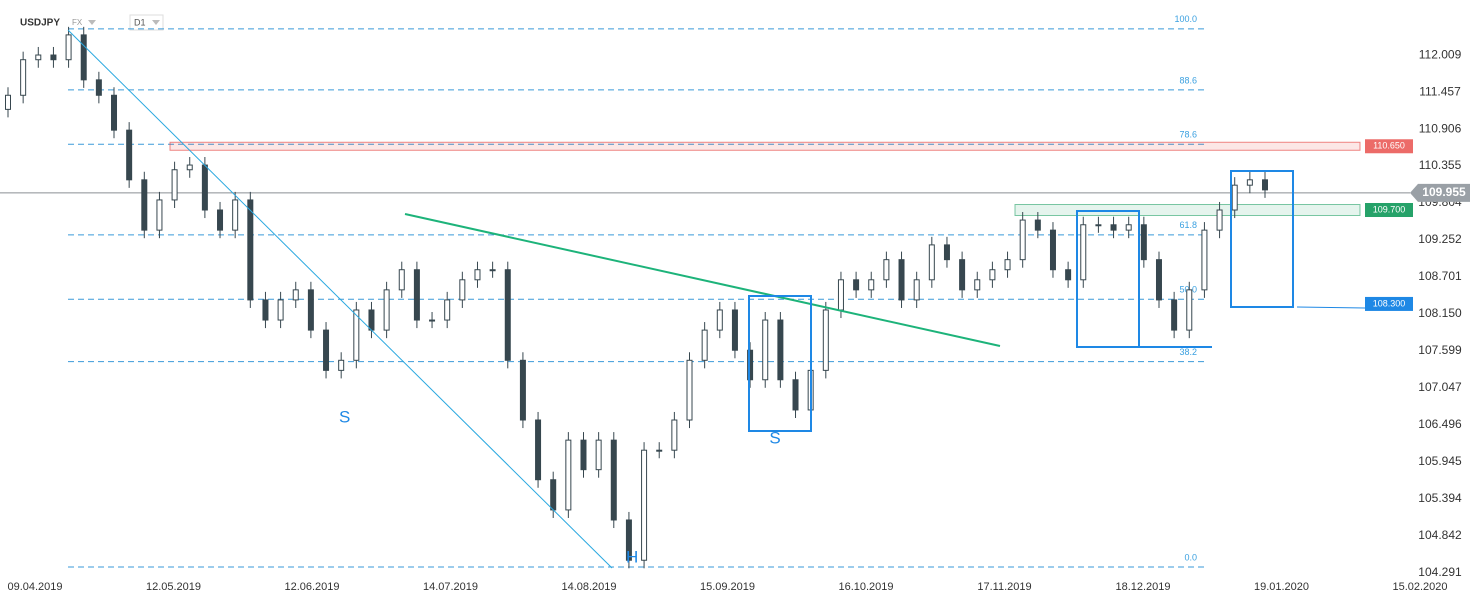 The image size is (1482, 604). I want to click on y-tick-label: 110.906, so click(1440, 128).